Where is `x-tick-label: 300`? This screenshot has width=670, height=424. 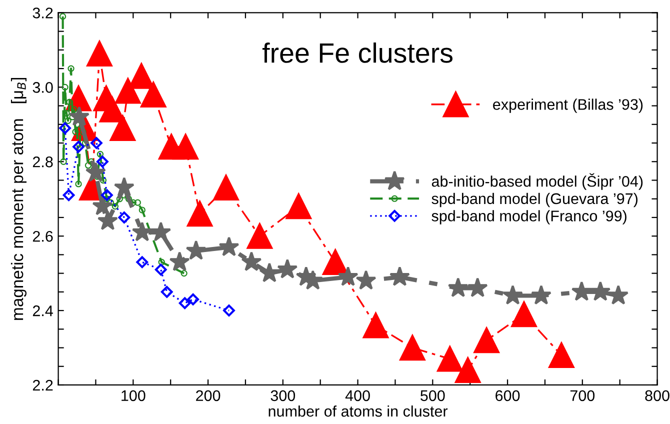 x-tick-label: 300 is located at coordinates (283, 396).